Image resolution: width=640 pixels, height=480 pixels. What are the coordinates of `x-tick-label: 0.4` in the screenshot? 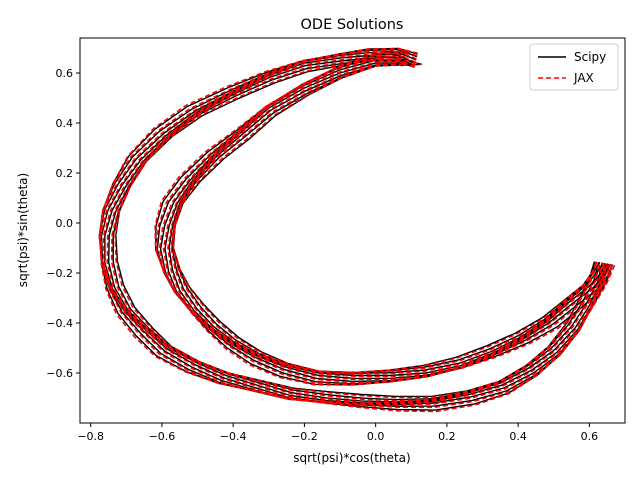 It's located at (518, 436).